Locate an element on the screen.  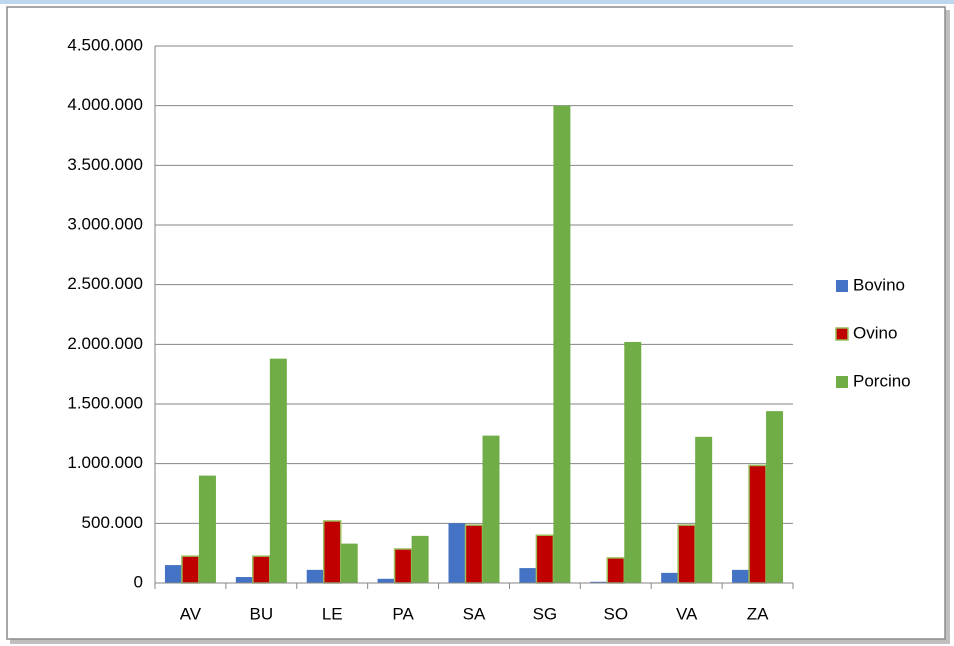
legend-label: Porcino is located at coordinates (882, 380).